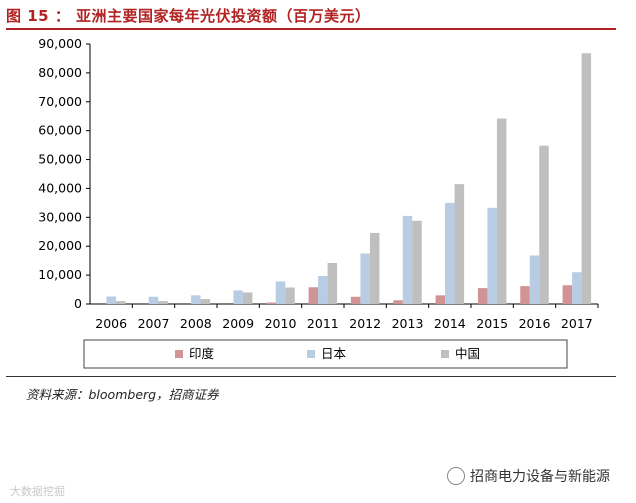 This screenshot has height=503, width=636. What do you see at coordinates (60, 274) in the screenshot?
I see `y-tick-label: 10,000` at bounding box center [60, 274].